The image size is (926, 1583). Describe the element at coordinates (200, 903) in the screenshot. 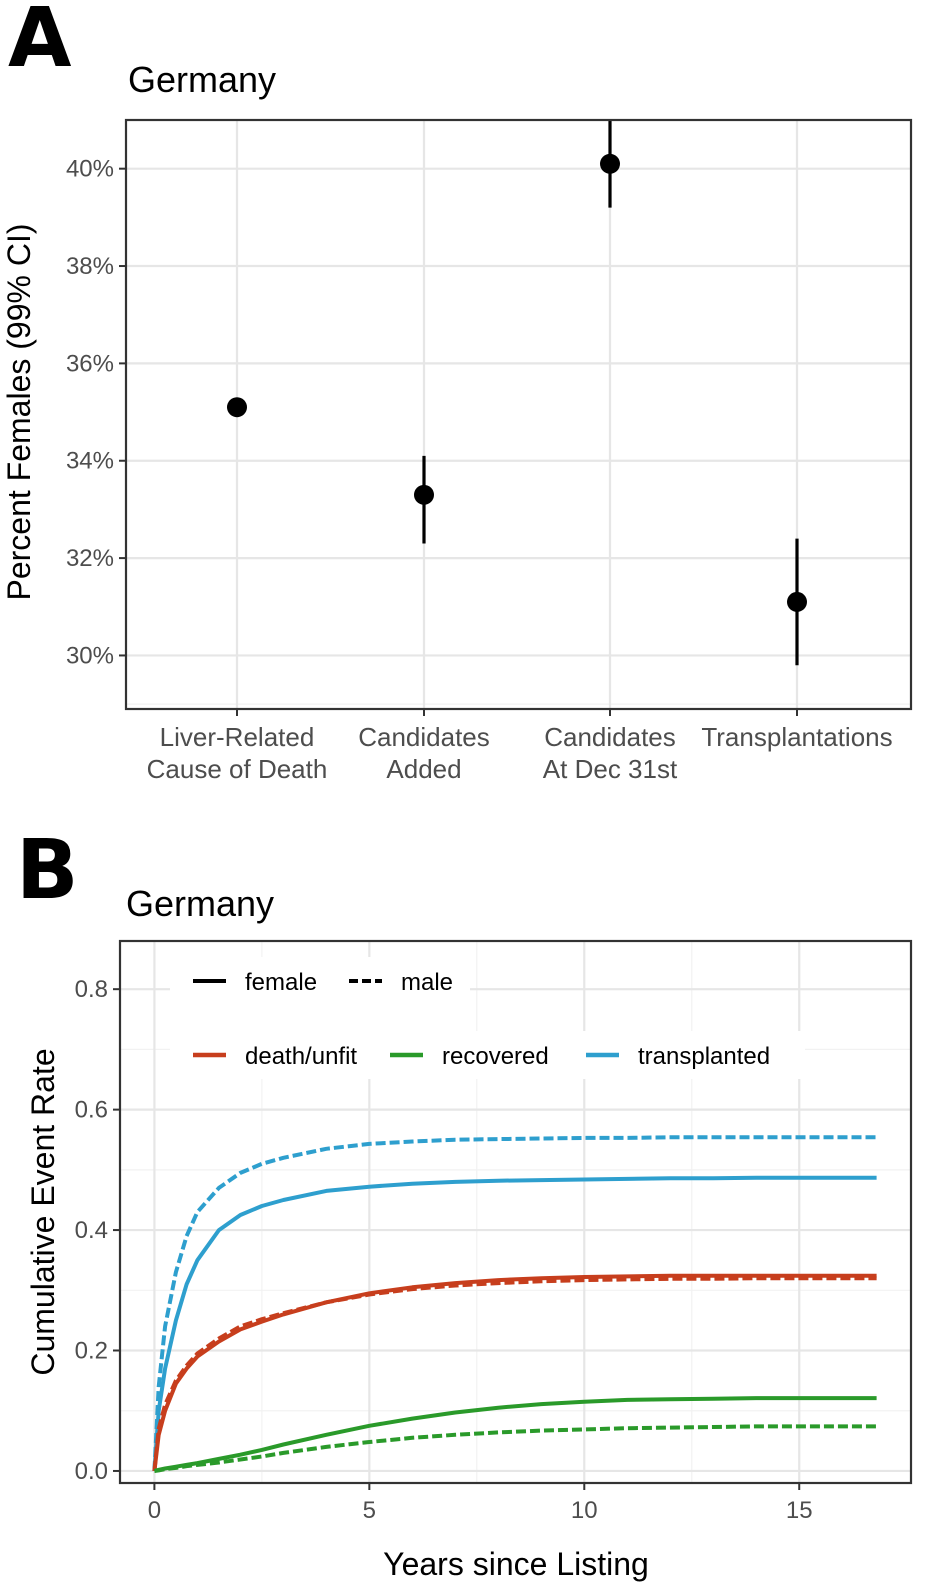

I see `panel-b-title: Germany` at that location.